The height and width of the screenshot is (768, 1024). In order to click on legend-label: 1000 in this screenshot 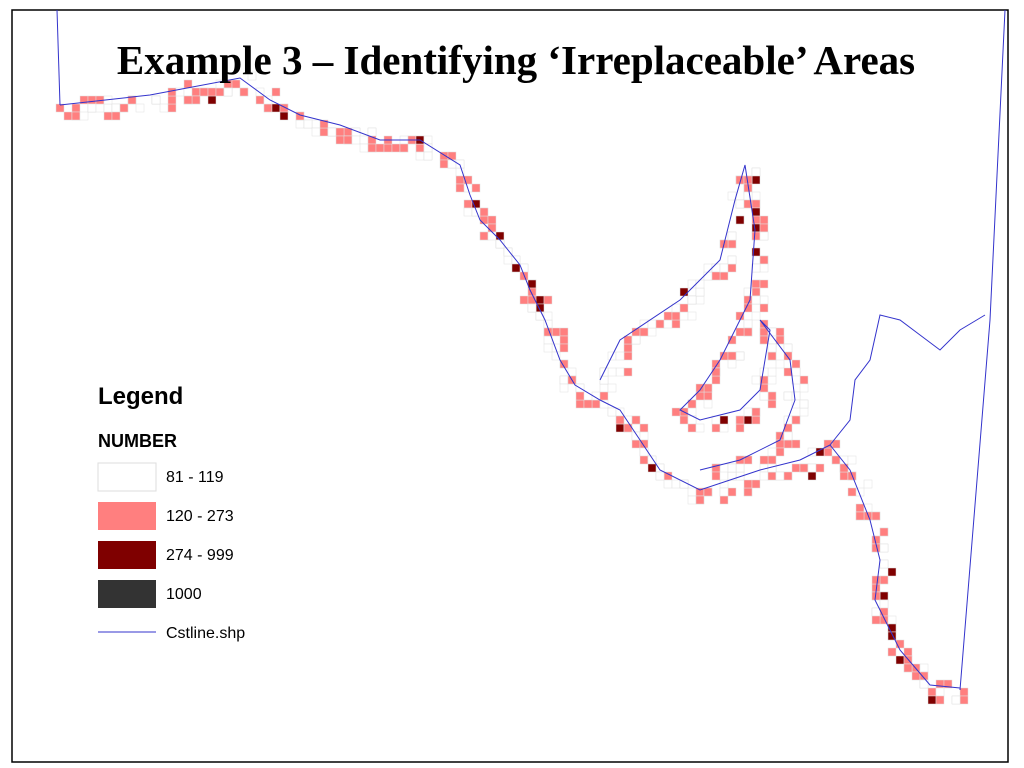, I will do `click(184, 594)`.